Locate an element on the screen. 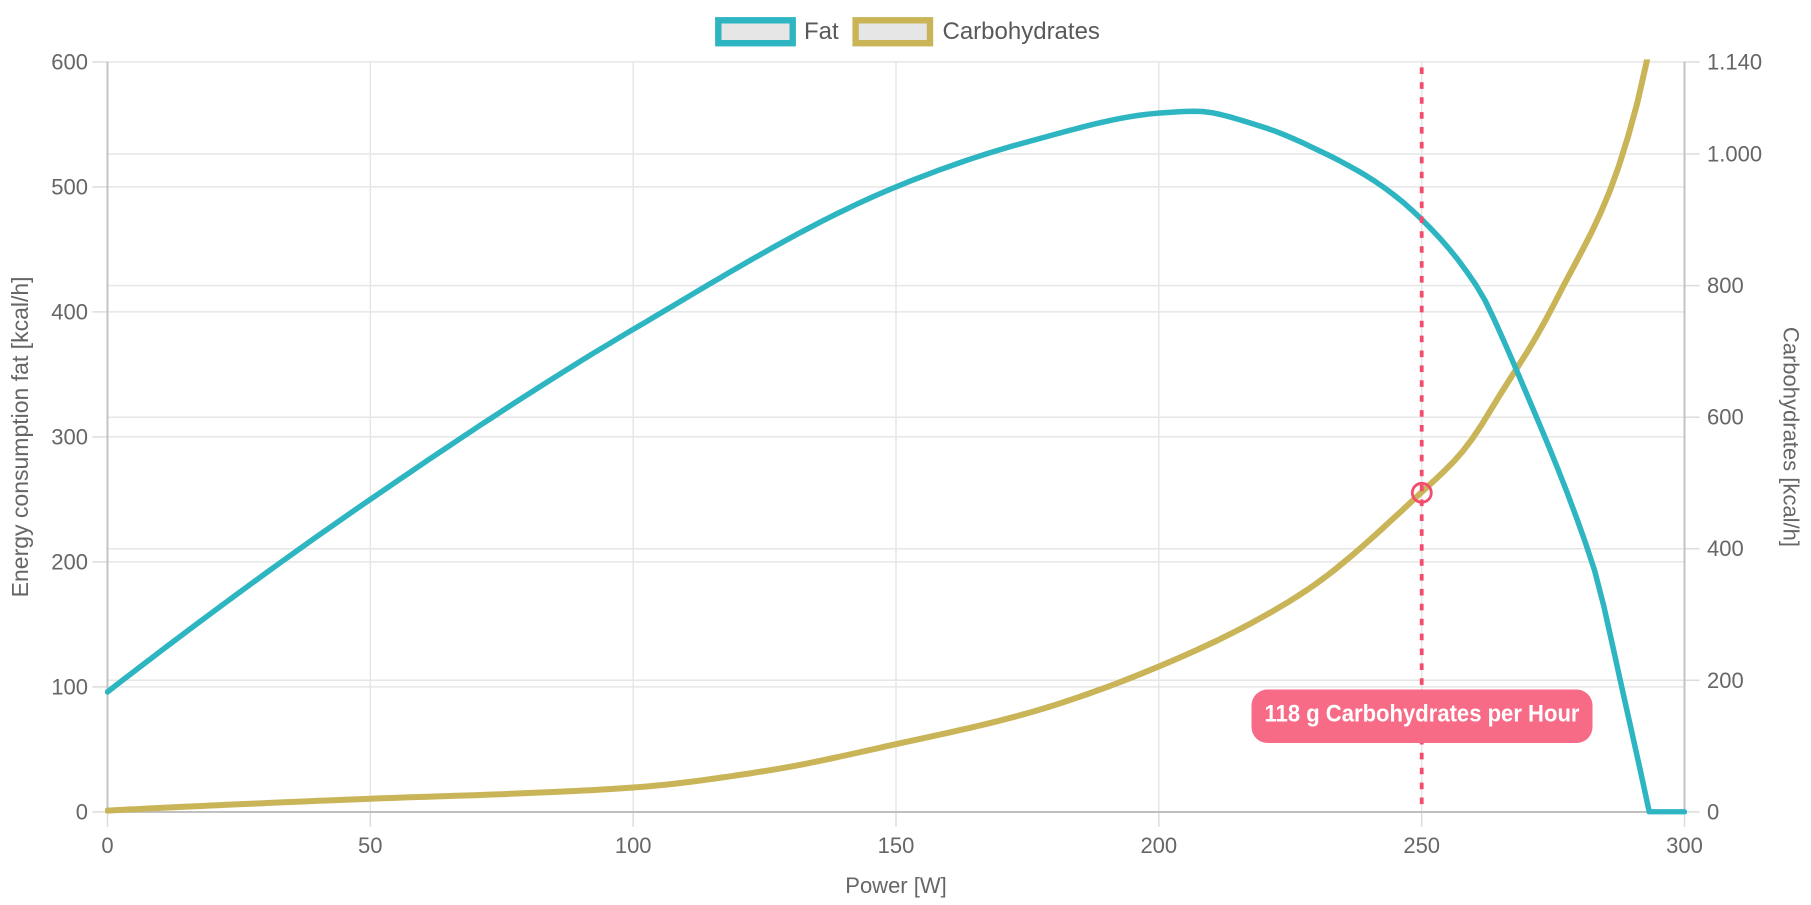 This screenshot has height=905, width=1811. svg-text: Fat is located at coordinates (821, 31).